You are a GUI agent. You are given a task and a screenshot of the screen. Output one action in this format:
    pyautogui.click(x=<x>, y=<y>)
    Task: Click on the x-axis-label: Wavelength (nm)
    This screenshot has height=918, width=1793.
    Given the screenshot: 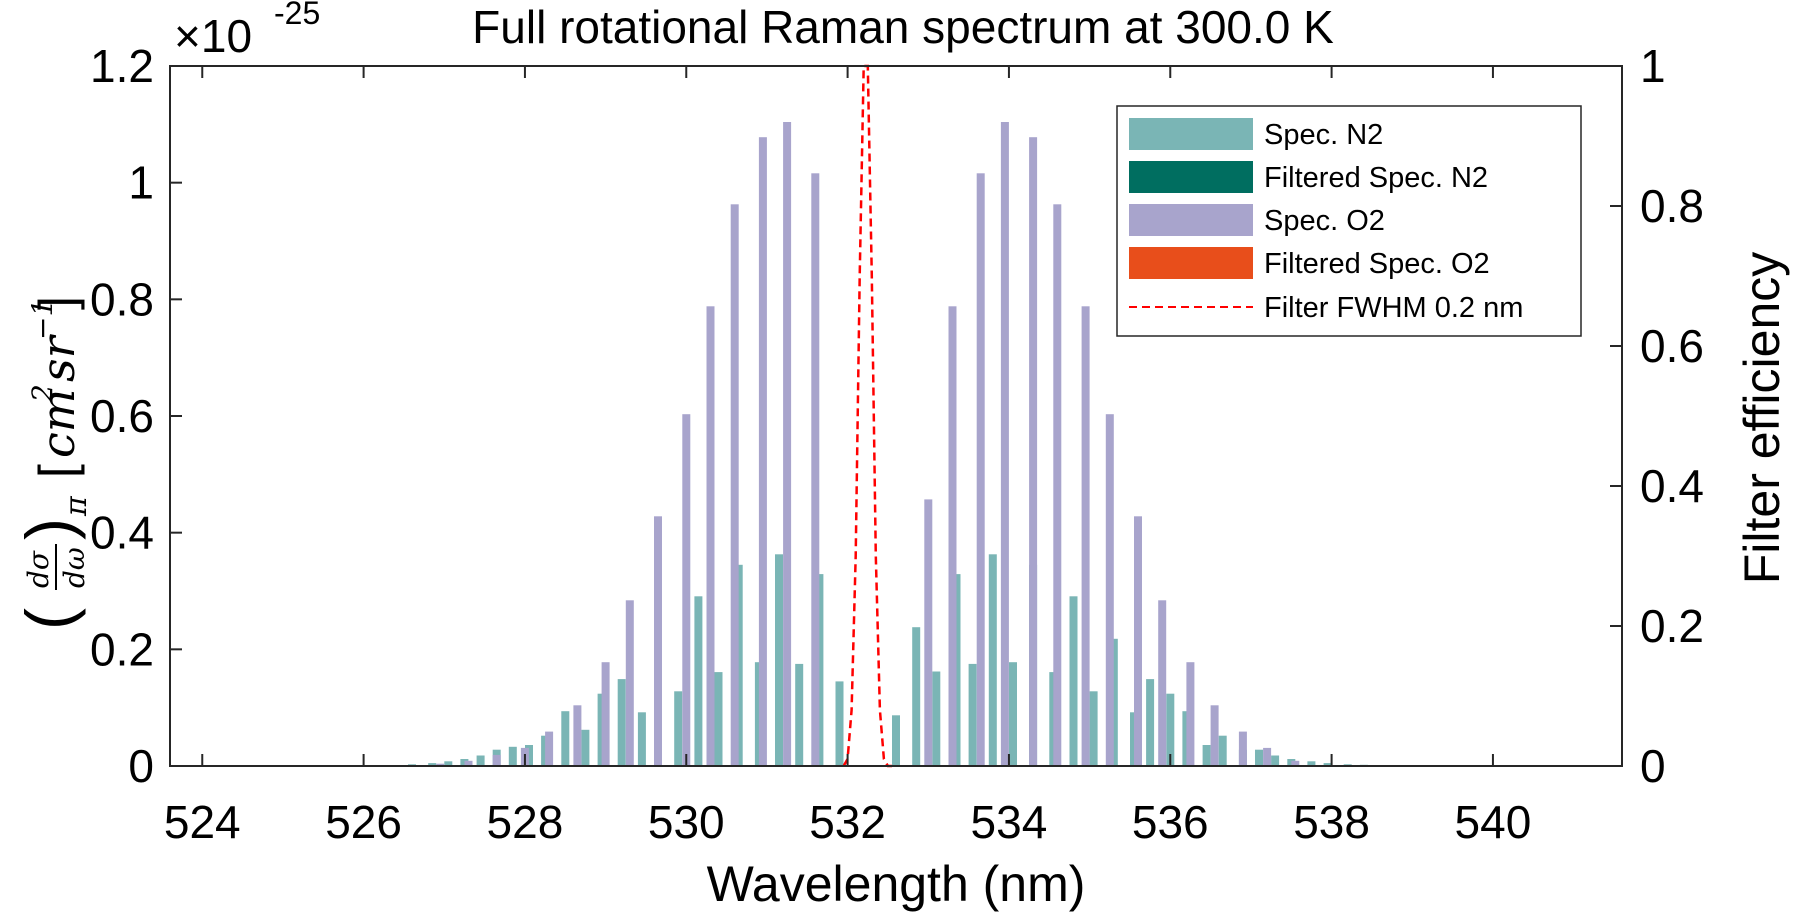 What is the action you would take?
    pyautogui.click(x=896, y=884)
    